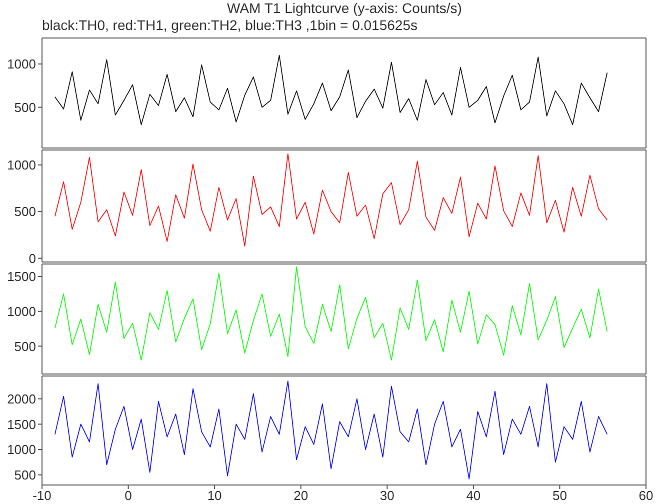 The image size is (657, 504). What do you see at coordinates (344, 8) in the screenshot?
I see `chart-title: WAM T1 Lightcurve (y-axis: Counts/s)` at bounding box center [344, 8].